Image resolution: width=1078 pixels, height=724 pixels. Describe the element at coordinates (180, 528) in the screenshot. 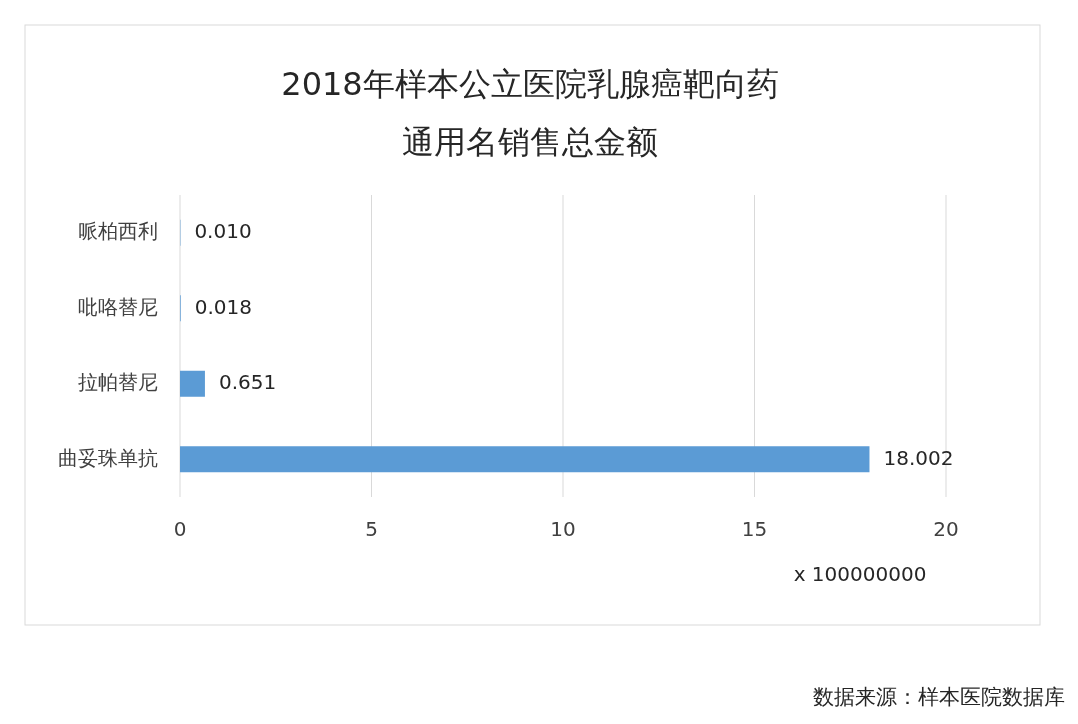

I see `x-tick-label: 0` at that location.